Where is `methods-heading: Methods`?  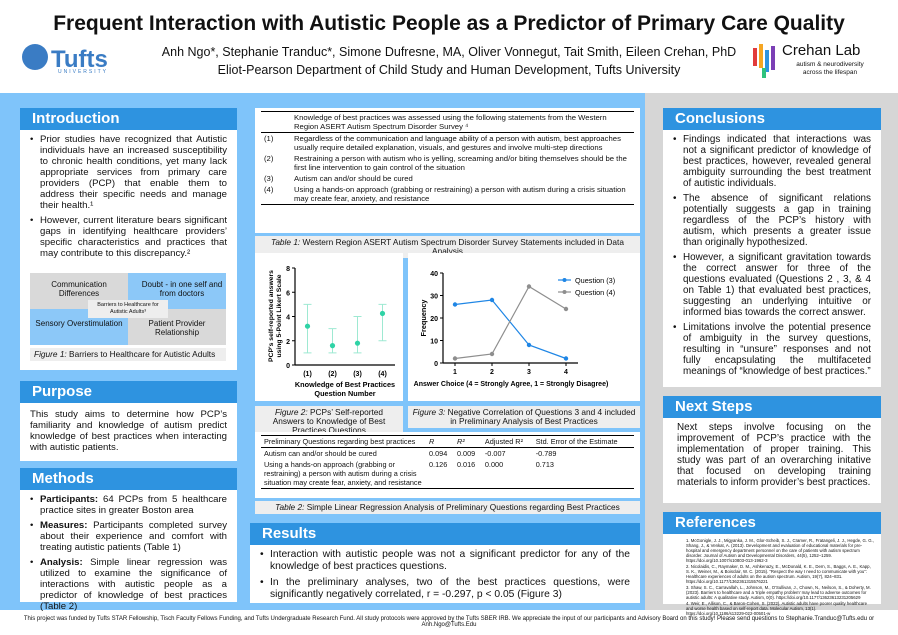 methods-heading: Methods is located at coordinates (128, 479).